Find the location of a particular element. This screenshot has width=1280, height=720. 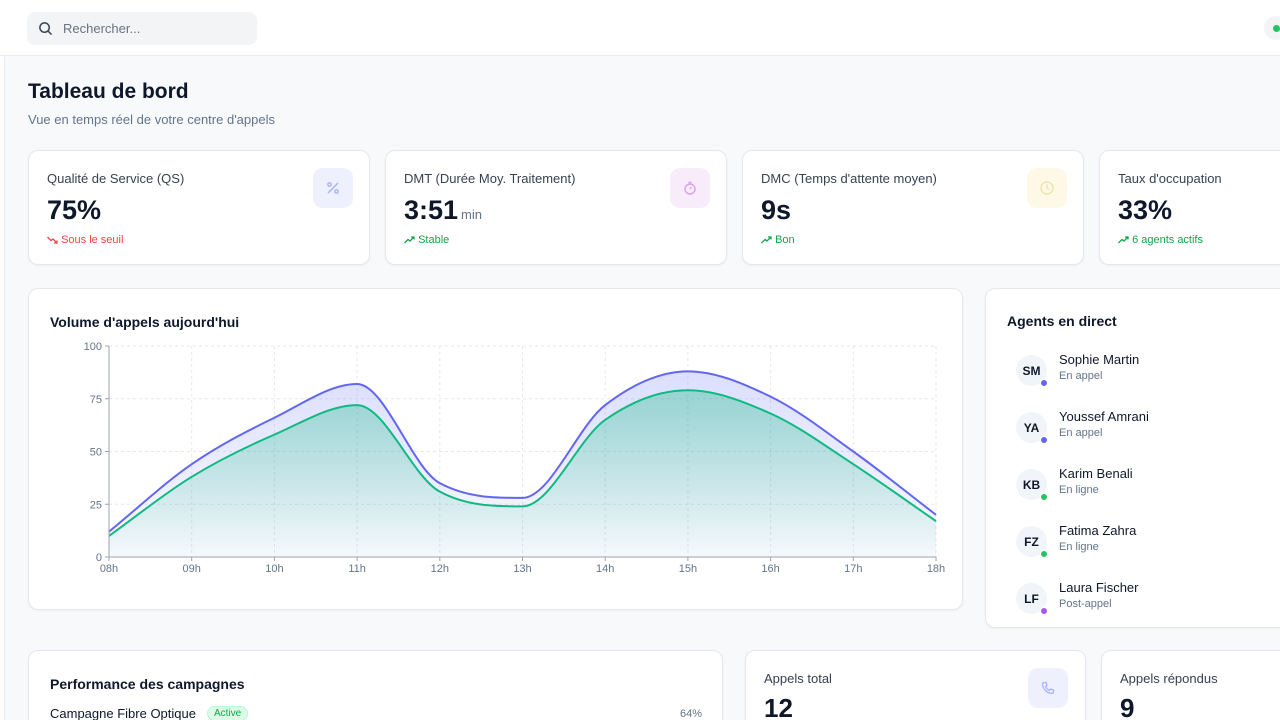

search-input is located at coordinates (158, 28).